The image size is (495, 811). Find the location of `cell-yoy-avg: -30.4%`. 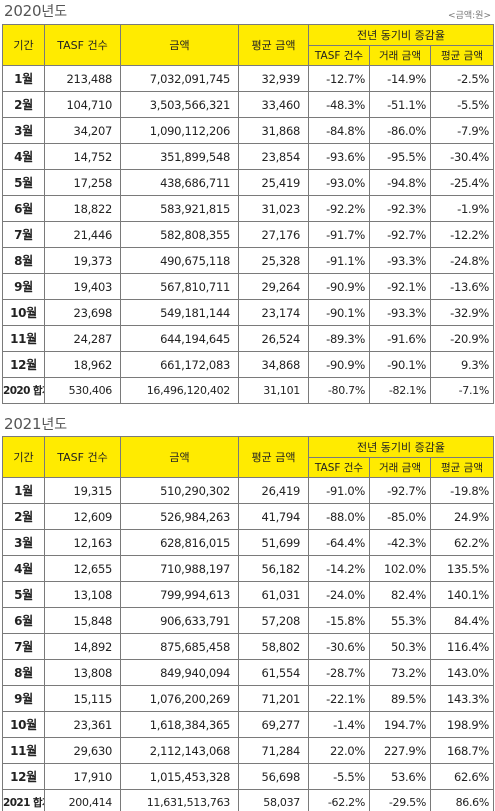

cell-yoy-avg: -30.4% is located at coordinates (462, 156).